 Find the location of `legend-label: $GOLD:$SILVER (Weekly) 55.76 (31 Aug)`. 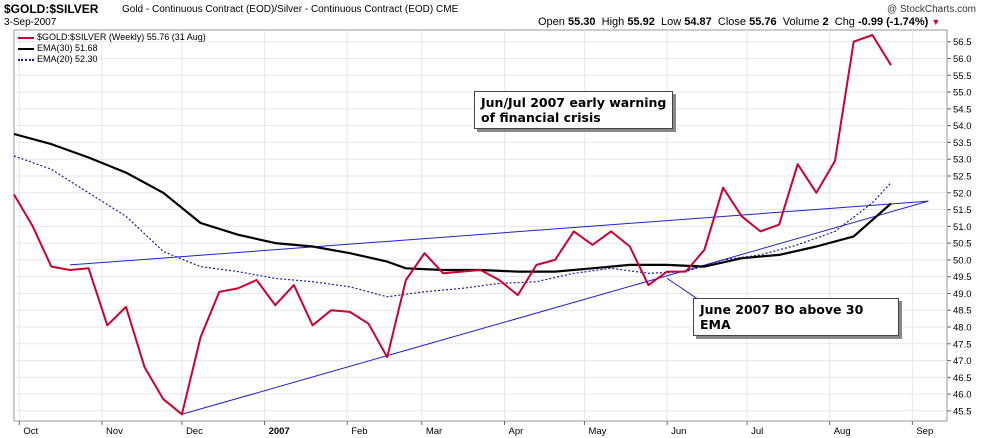

legend-label: $GOLD:$SILVER (Weekly) 55.76 (31 Aug) is located at coordinates (121, 37).